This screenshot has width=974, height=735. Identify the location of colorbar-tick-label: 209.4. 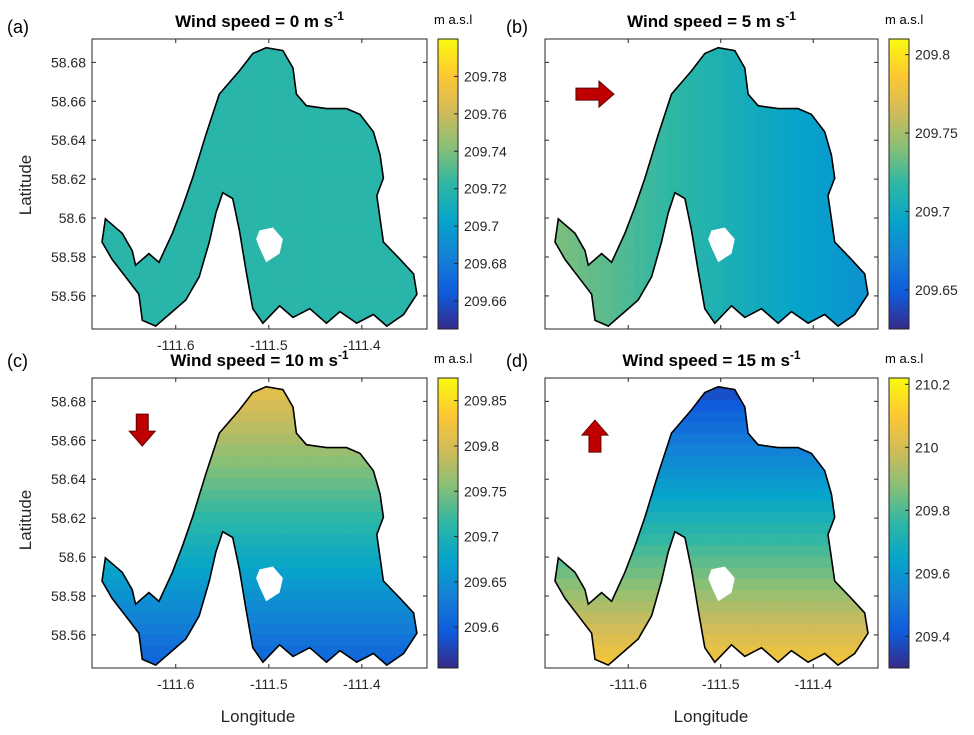
(932, 636).